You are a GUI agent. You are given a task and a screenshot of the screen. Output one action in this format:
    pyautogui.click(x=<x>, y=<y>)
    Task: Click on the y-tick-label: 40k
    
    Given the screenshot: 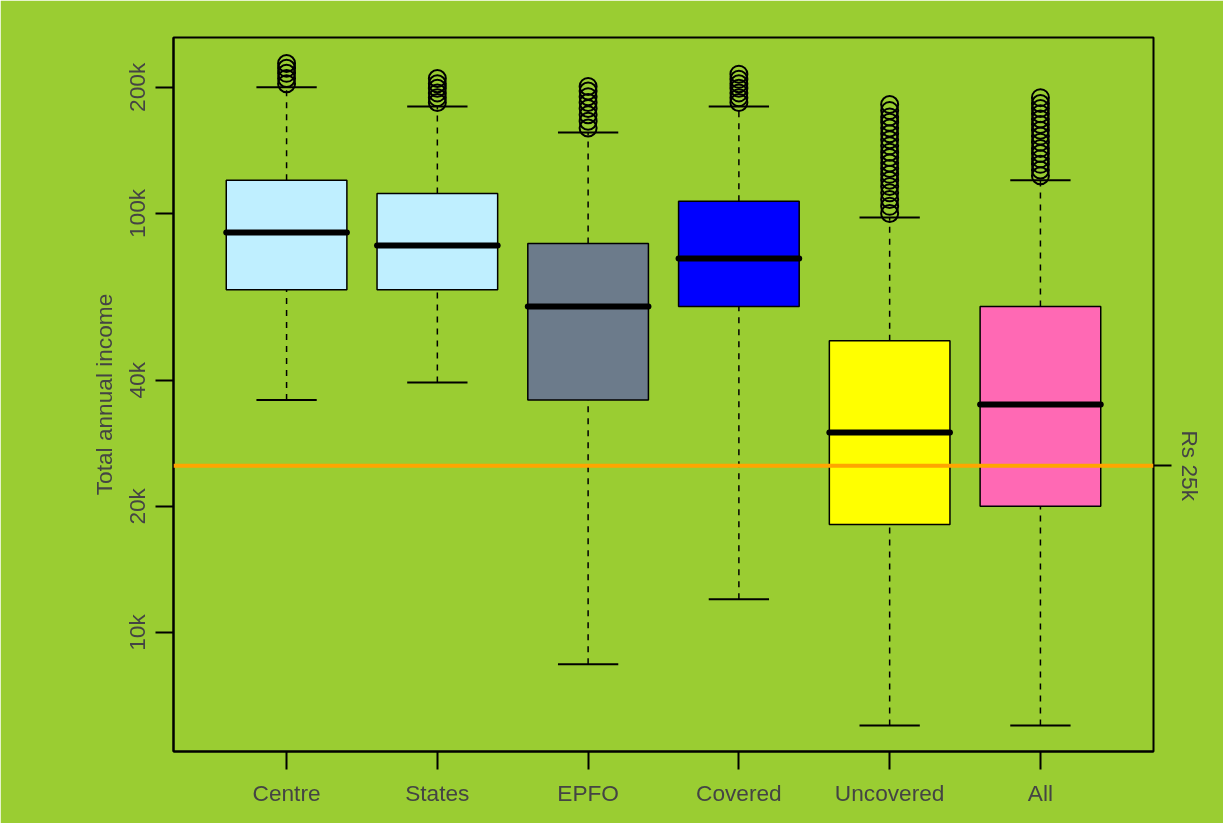 What is the action you would take?
    pyautogui.click(x=137, y=380)
    